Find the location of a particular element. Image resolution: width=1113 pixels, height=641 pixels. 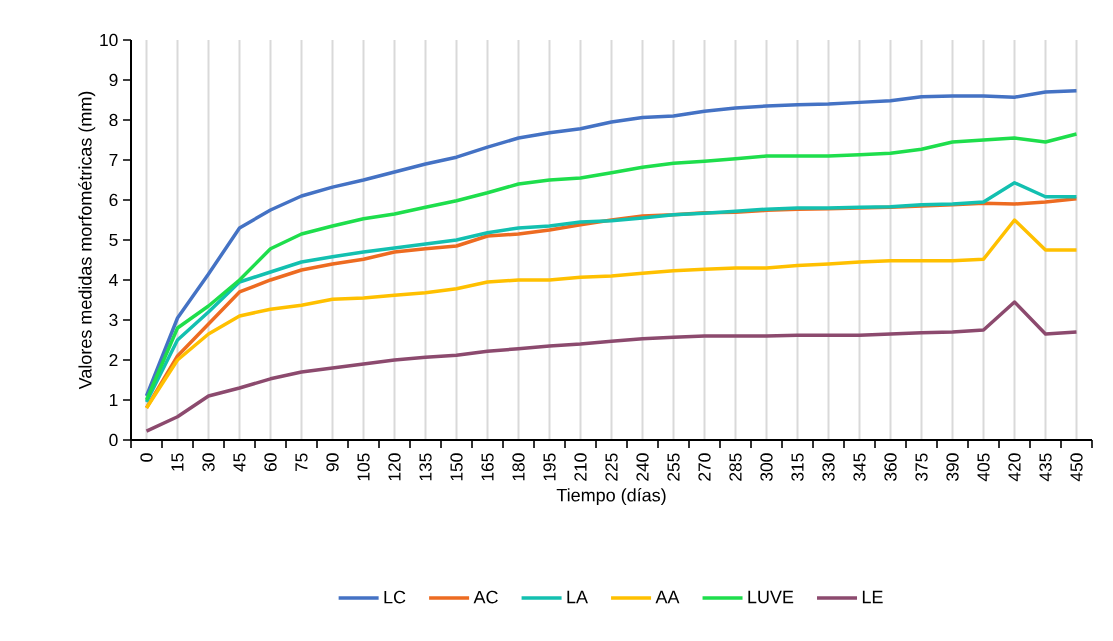

x-tick-label: 0 is located at coordinates (146, 457).